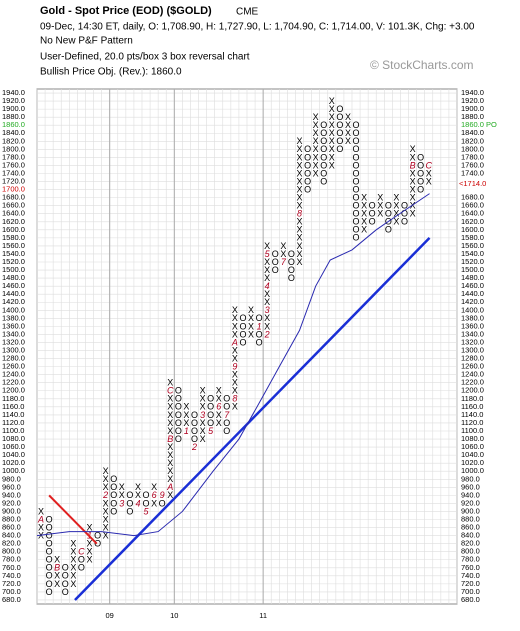 The image size is (520, 631). Describe the element at coordinates (472, 183) in the screenshot. I see `last-price-label: <1714.0` at that location.